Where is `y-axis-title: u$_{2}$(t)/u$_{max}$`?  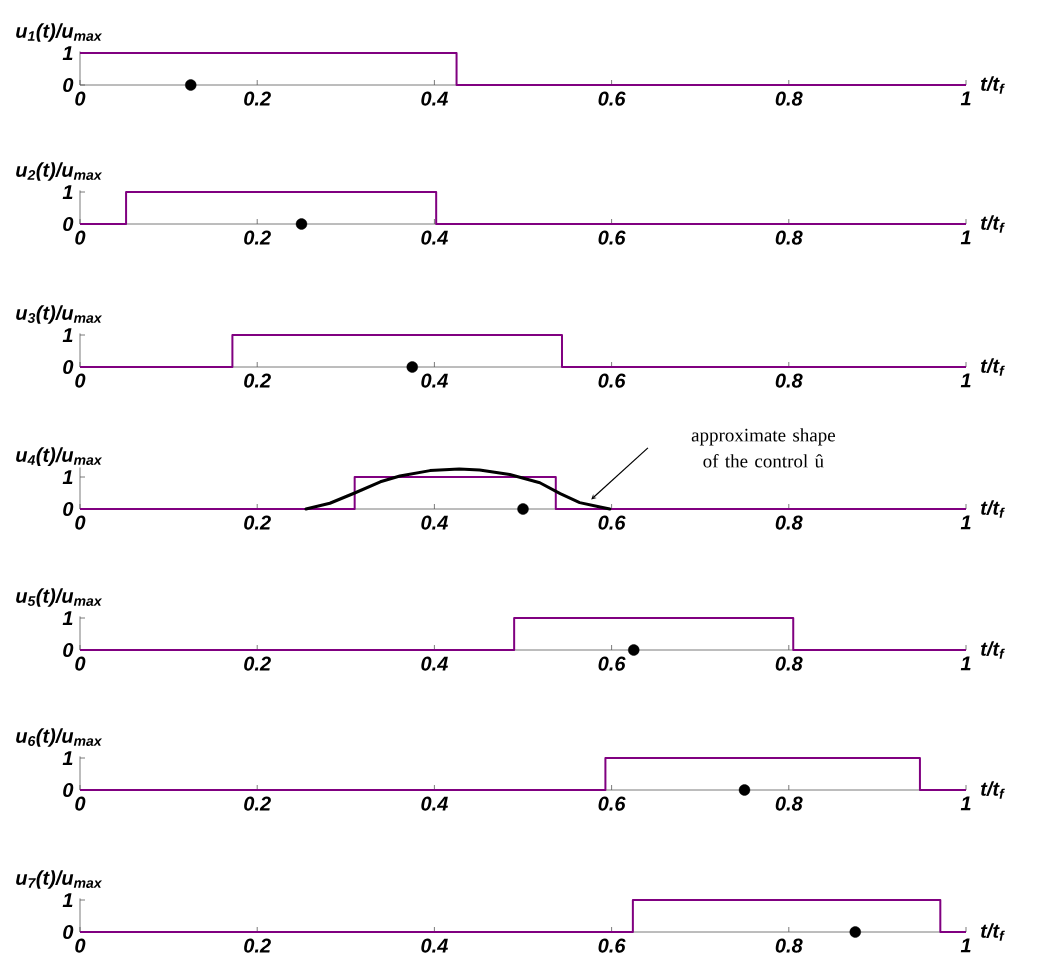
y-axis-title: u$_{2}$(t)/u$_{max}$ is located at coordinates (59, 171).